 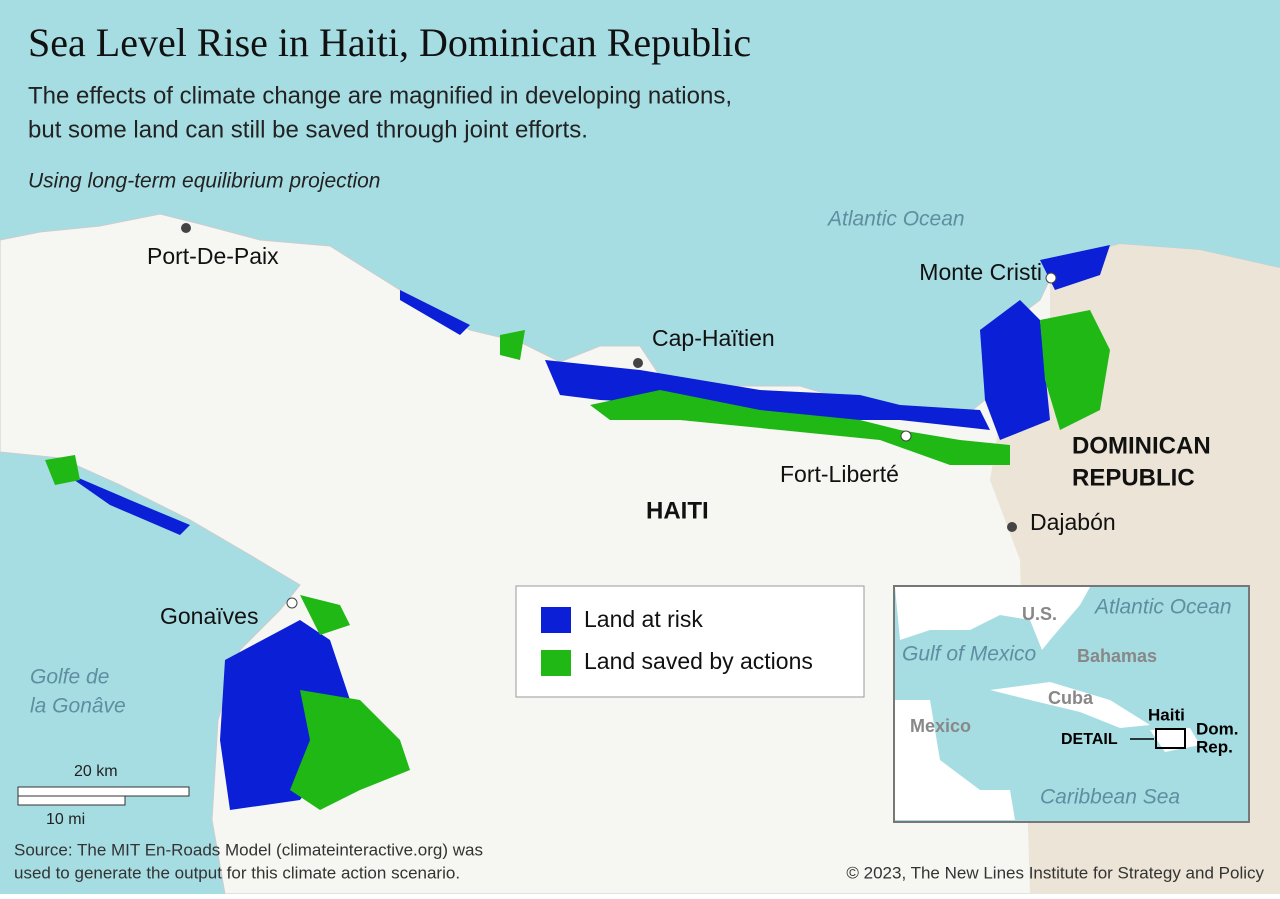 What do you see at coordinates (690, 641) in the screenshot?
I see `legend: Land at risk Land saved by actions` at bounding box center [690, 641].